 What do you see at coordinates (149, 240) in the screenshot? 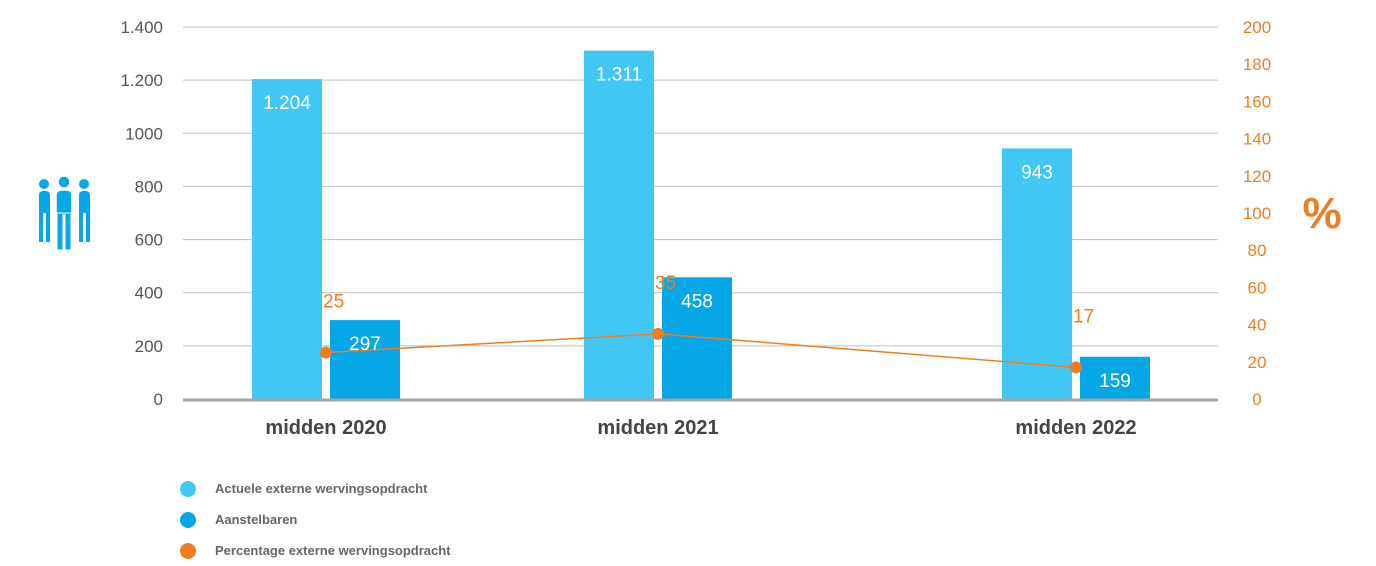
I see `left-axis-tick-label: 600` at bounding box center [149, 240].